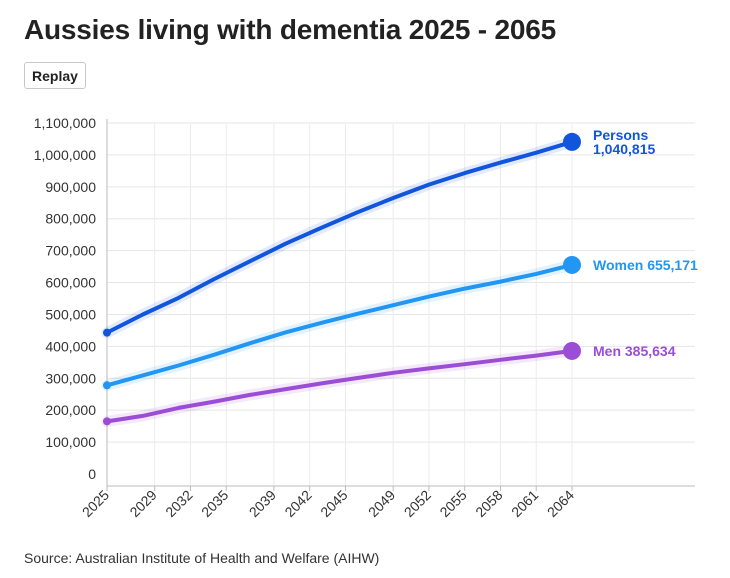 This screenshot has width=730, height=578. I want to click on y-tick-label: 500,000, so click(70, 314).